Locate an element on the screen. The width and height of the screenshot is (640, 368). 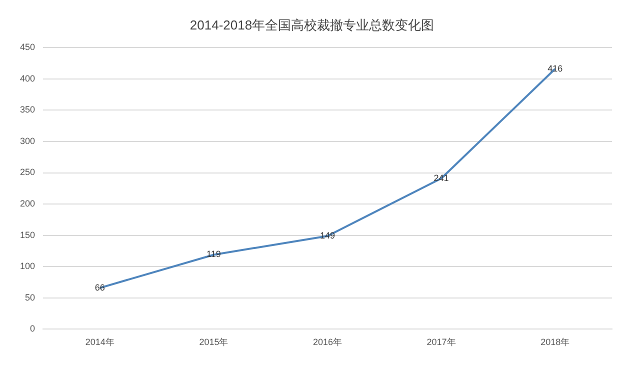
y-tick-label: 200 is located at coordinates (28, 203).